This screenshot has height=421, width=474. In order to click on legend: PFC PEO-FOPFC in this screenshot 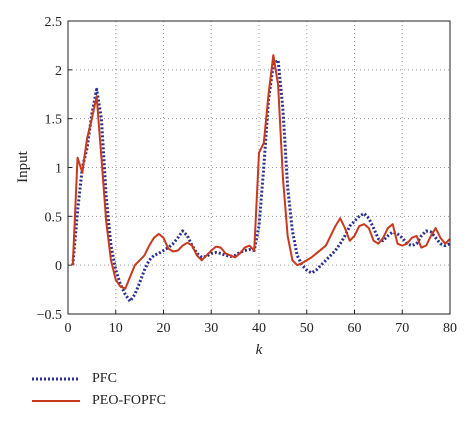, I will do `click(98, 390)`.